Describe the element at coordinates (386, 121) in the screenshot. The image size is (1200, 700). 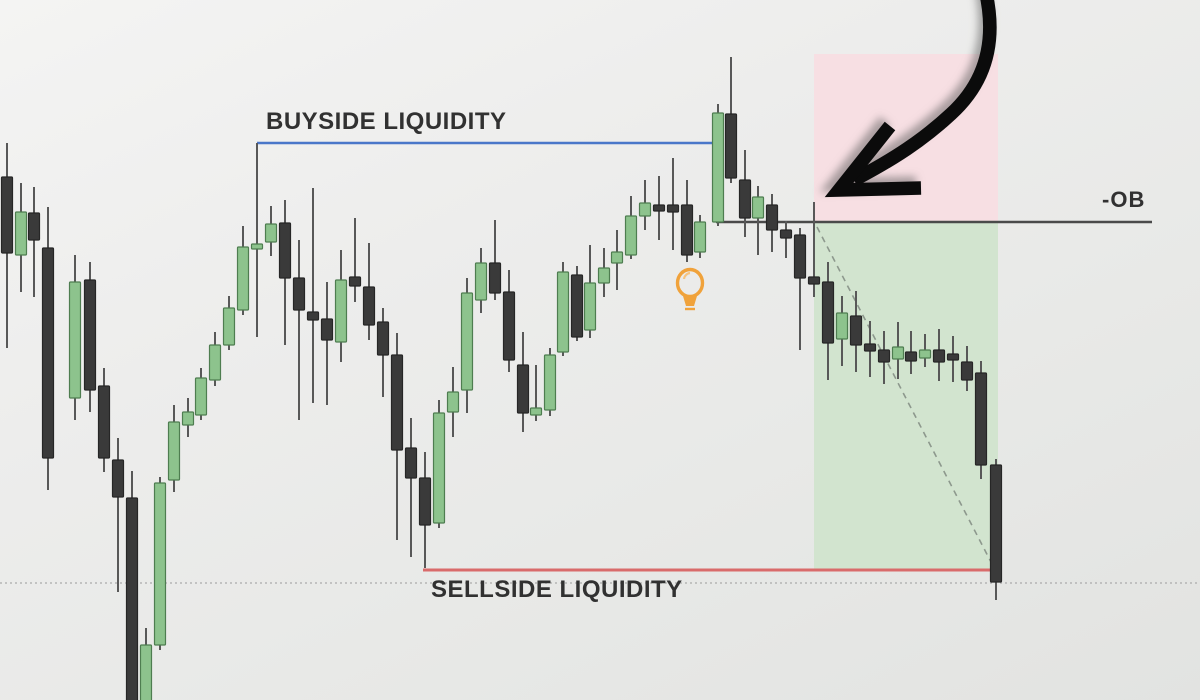
I see `buyside-liquidity-label: BUYSIDE LIQUIDITY` at that location.